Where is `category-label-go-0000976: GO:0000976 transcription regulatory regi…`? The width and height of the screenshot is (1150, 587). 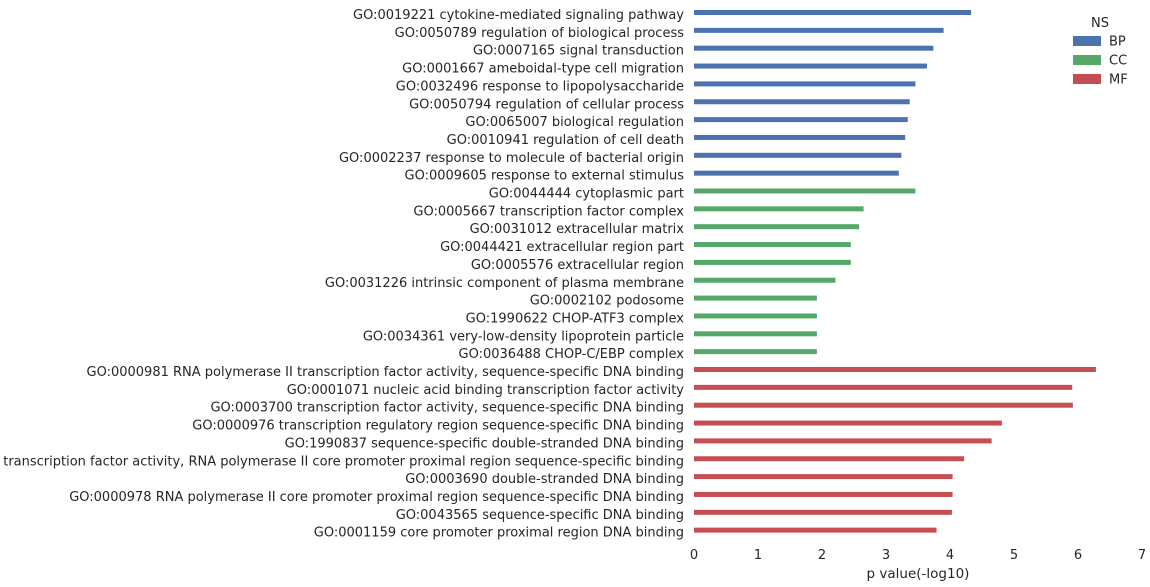
category-label-go-0000976: GO:0000976 transcription regulatory regi… is located at coordinates (438, 426).